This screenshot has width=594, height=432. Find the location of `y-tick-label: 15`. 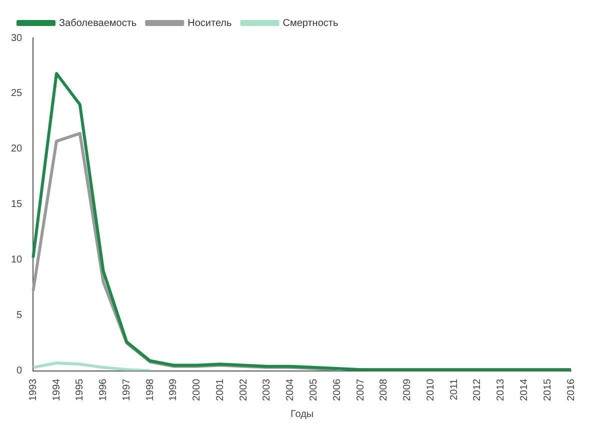

y-tick-label: 15 is located at coordinates (17, 204).